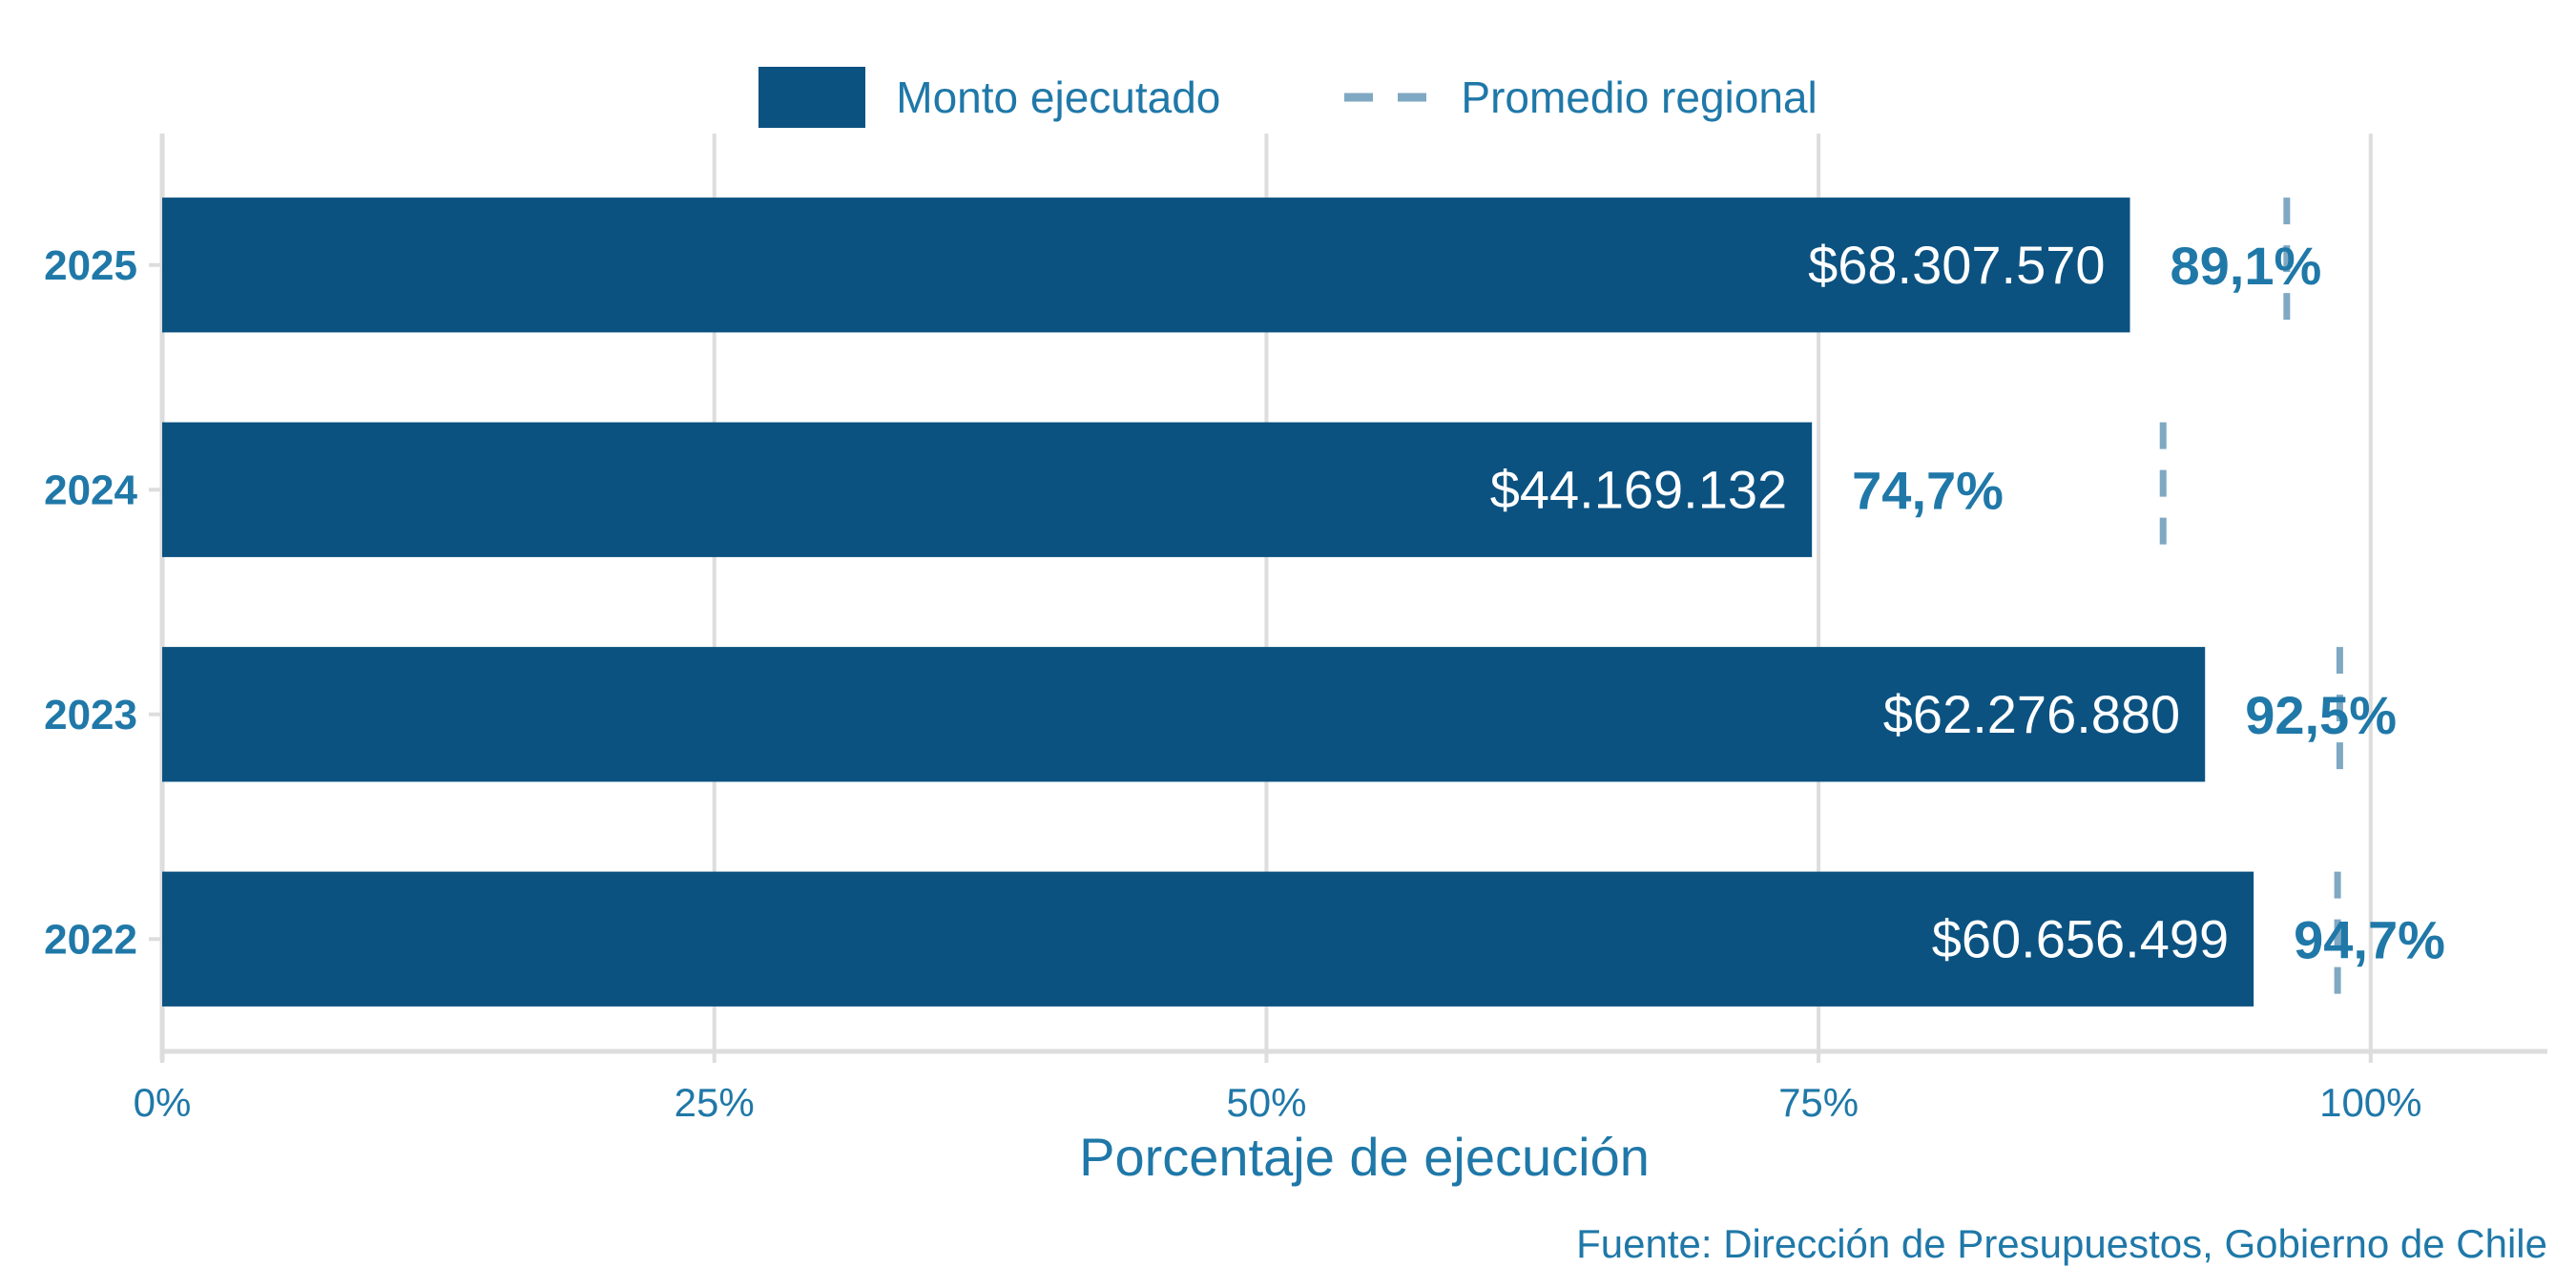 The image size is (2576, 1288). What do you see at coordinates (2369, 939) in the screenshot?
I see `bar-percent-label: 94,7%` at bounding box center [2369, 939].